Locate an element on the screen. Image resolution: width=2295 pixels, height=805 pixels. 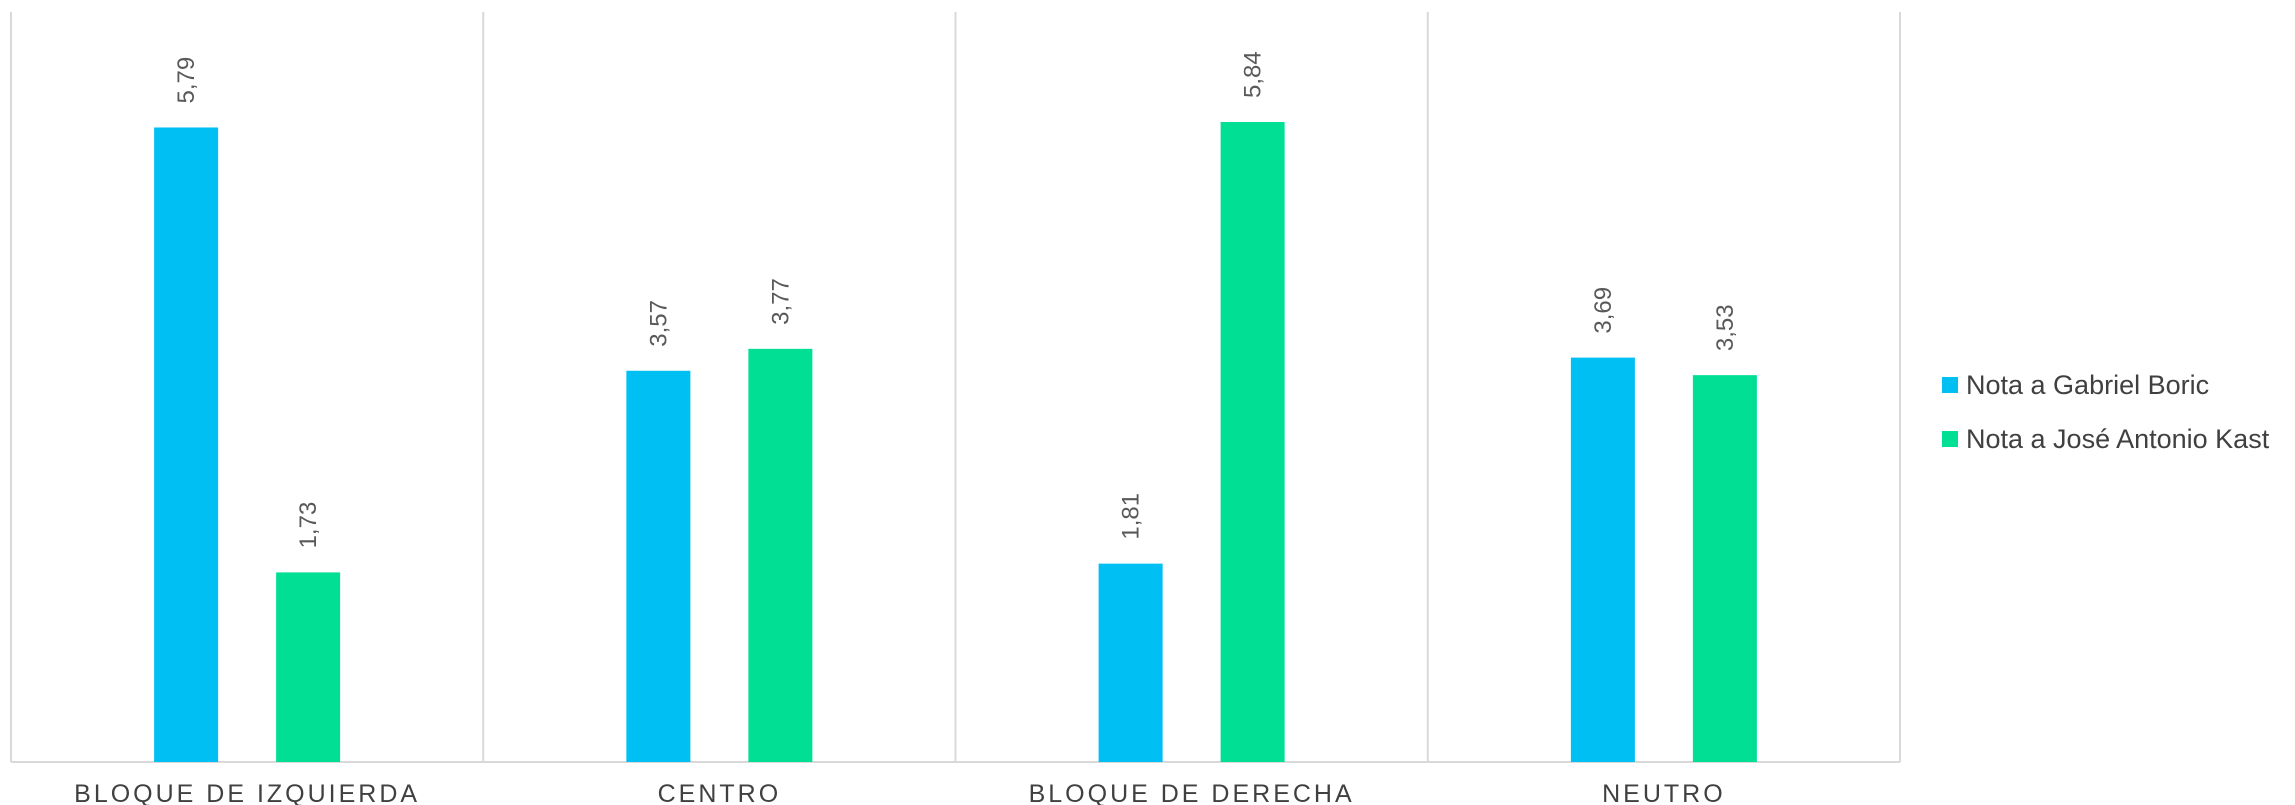
data-label: 5,79 is located at coordinates (186, 80).